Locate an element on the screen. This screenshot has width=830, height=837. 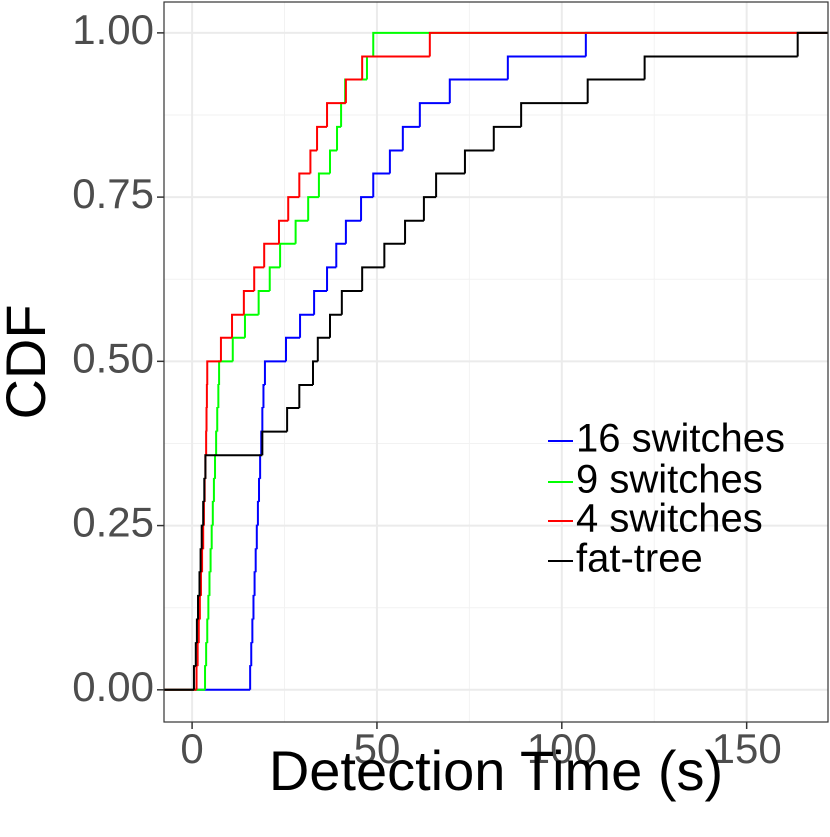
y-tick-label: 1.00 is located at coordinates (113, 29).